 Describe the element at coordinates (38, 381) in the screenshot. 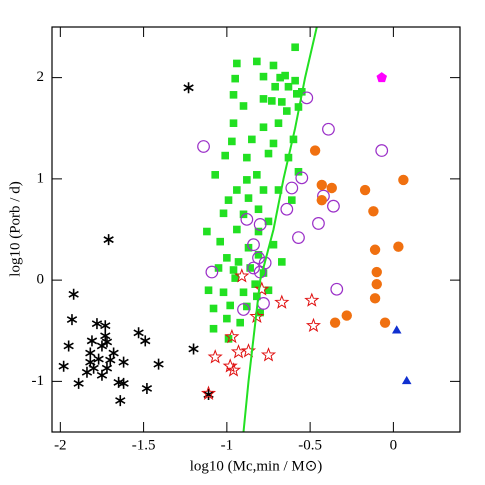

I see `y-tick-label: -1` at that location.